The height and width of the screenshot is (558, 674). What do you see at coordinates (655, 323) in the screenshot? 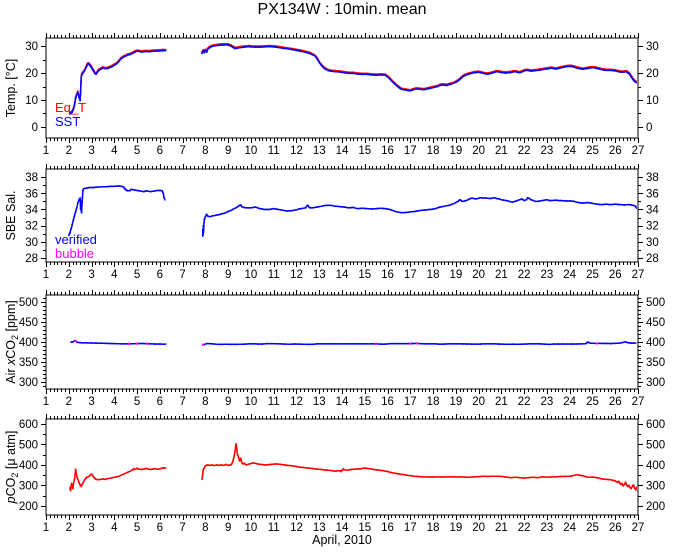
I see `y-tick-label-right: 450` at bounding box center [655, 323].